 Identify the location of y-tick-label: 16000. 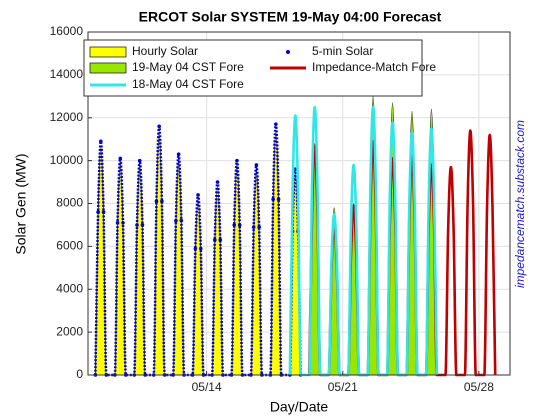
(67, 31).